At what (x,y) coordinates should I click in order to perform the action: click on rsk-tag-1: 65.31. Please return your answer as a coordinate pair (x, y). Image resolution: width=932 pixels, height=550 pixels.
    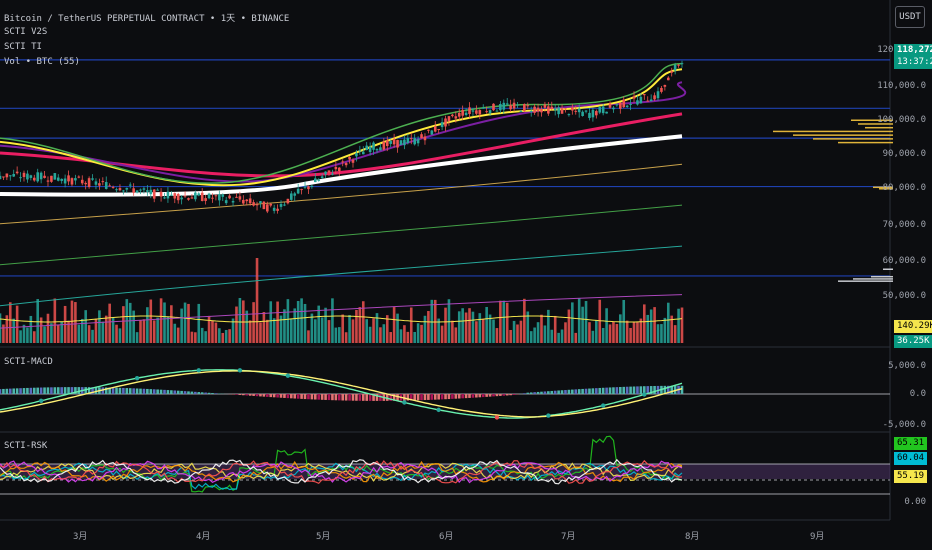
    Looking at the image, I should click on (911, 443).